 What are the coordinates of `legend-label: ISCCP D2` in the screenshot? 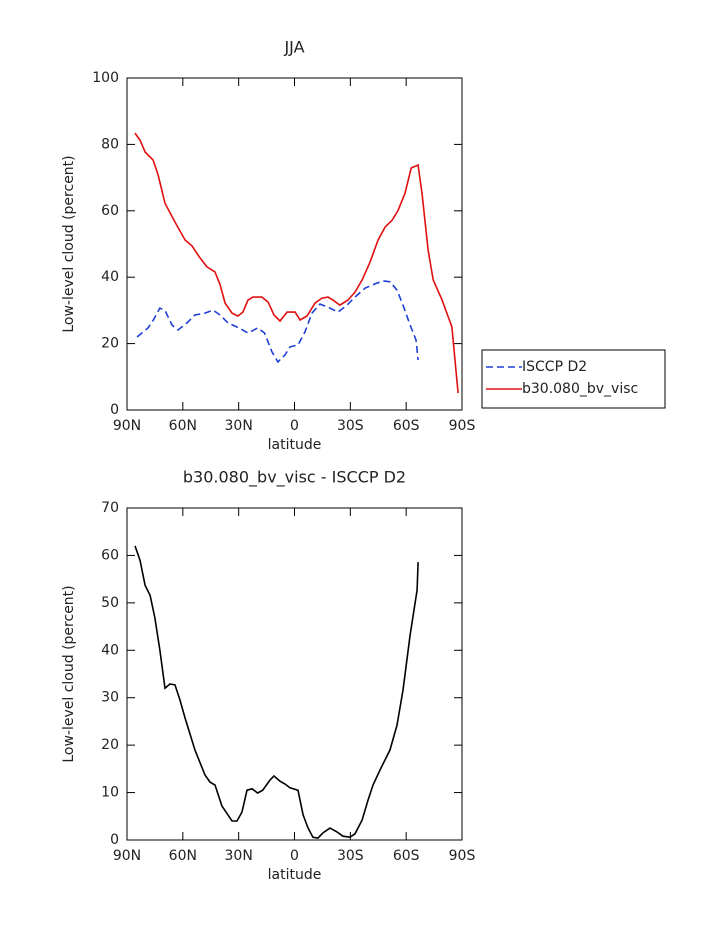 It's located at (554, 367).